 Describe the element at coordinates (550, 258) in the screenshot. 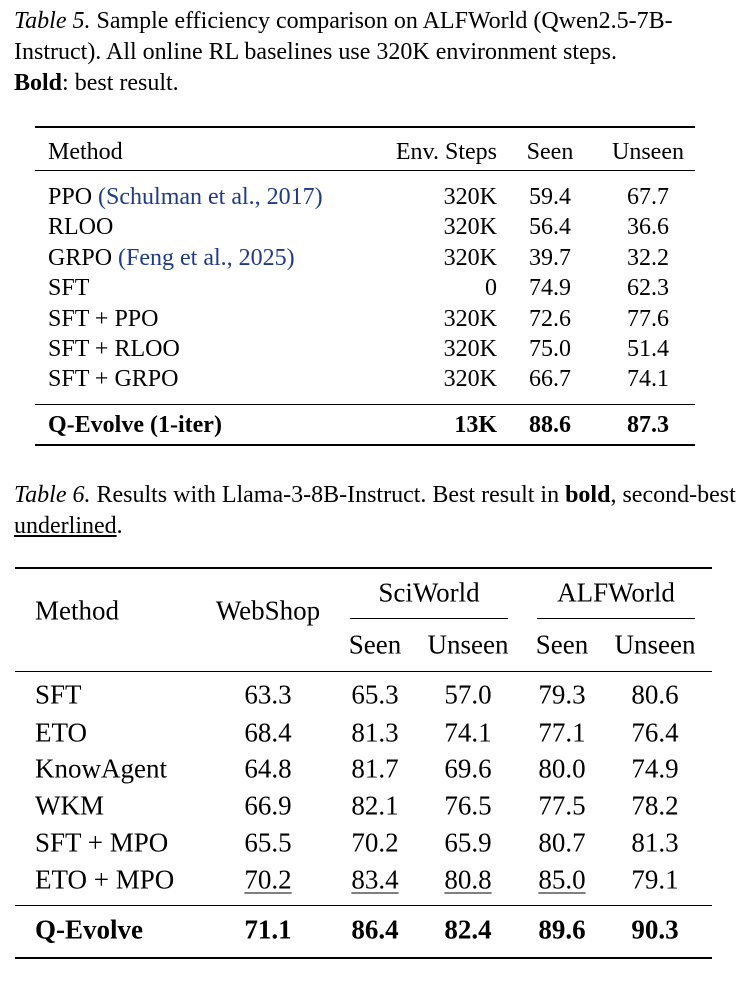

I see `cell: 39.7` at that location.